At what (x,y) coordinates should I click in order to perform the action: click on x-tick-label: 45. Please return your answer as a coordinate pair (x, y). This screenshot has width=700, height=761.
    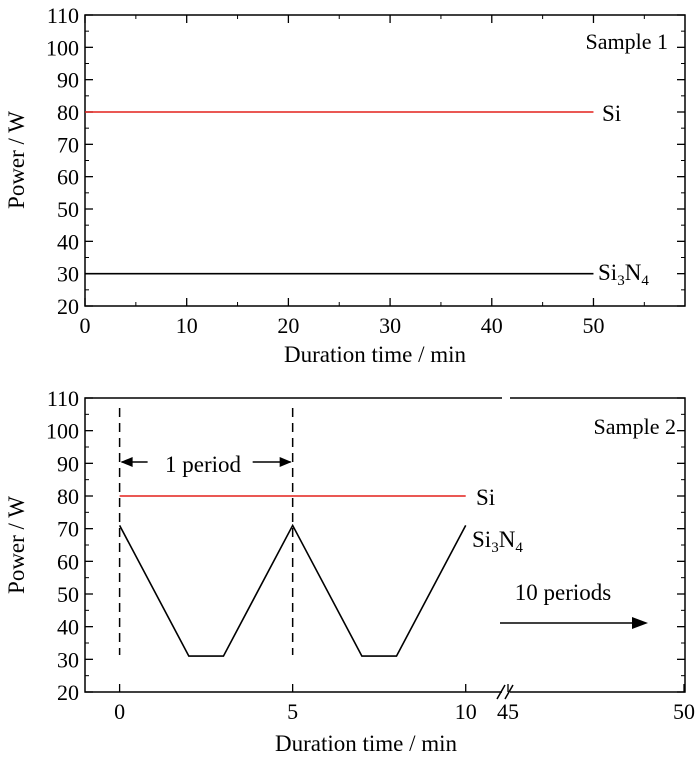
    Looking at the image, I should click on (508, 711).